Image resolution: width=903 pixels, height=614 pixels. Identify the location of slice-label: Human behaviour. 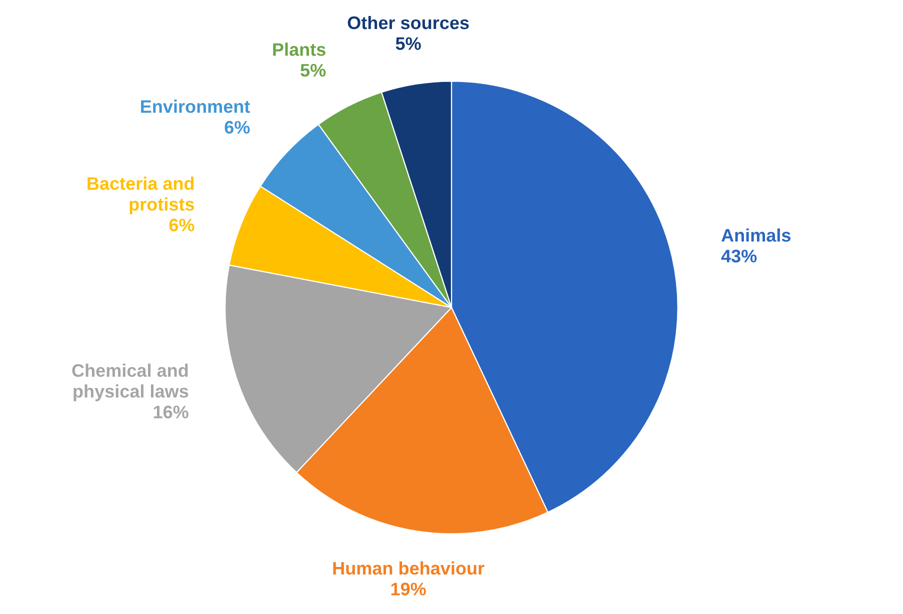
(408, 568).